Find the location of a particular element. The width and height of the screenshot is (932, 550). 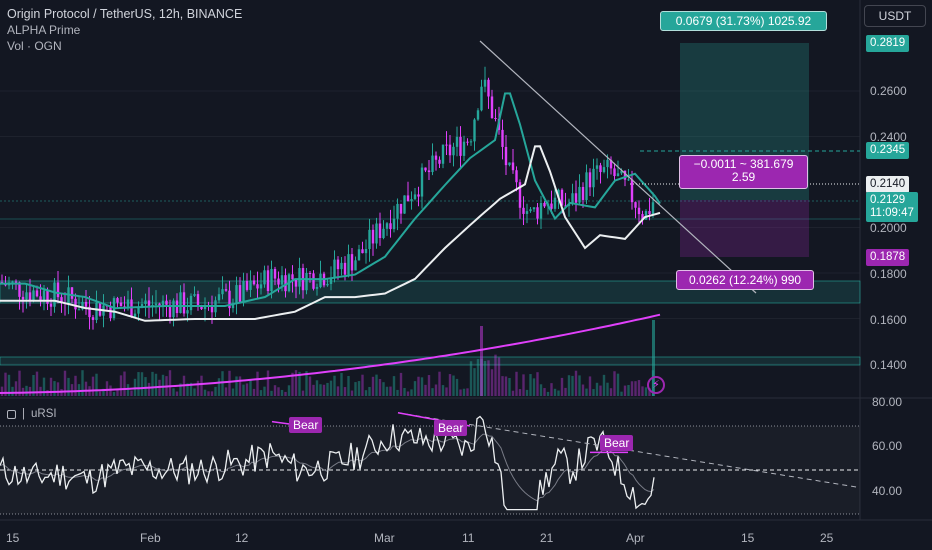

price-tick: 0.2600 is located at coordinates (888, 91).